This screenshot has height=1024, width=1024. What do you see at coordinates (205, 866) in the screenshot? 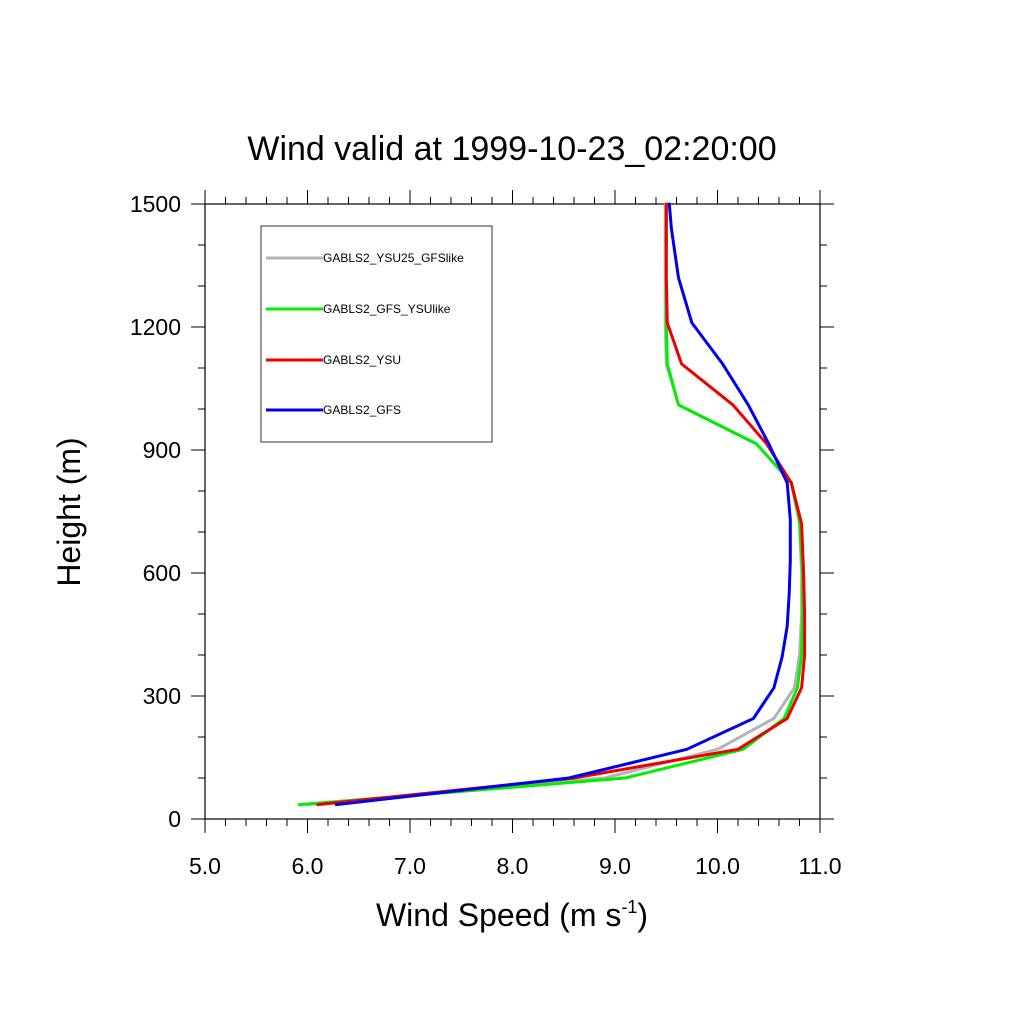
I see `x-tick-label: 5.0` at bounding box center [205, 866].